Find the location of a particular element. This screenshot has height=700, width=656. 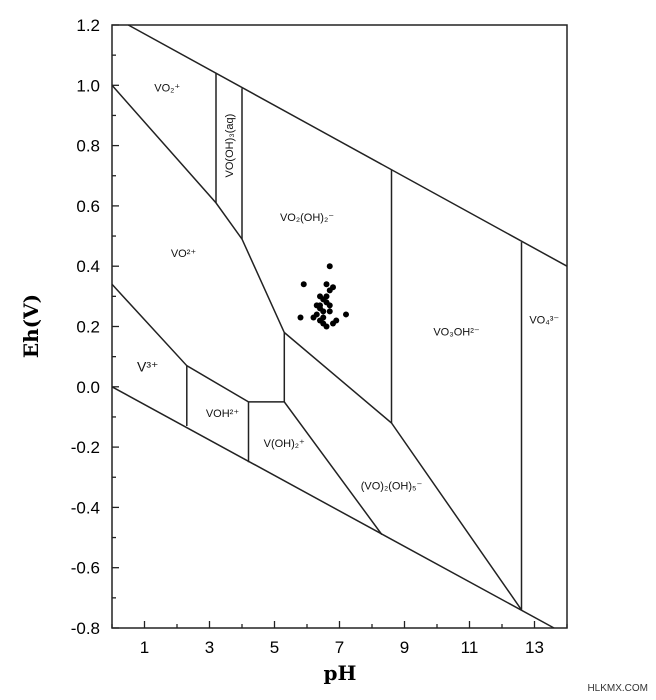

y-tick-label: 1.2 is located at coordinates (88, 25).